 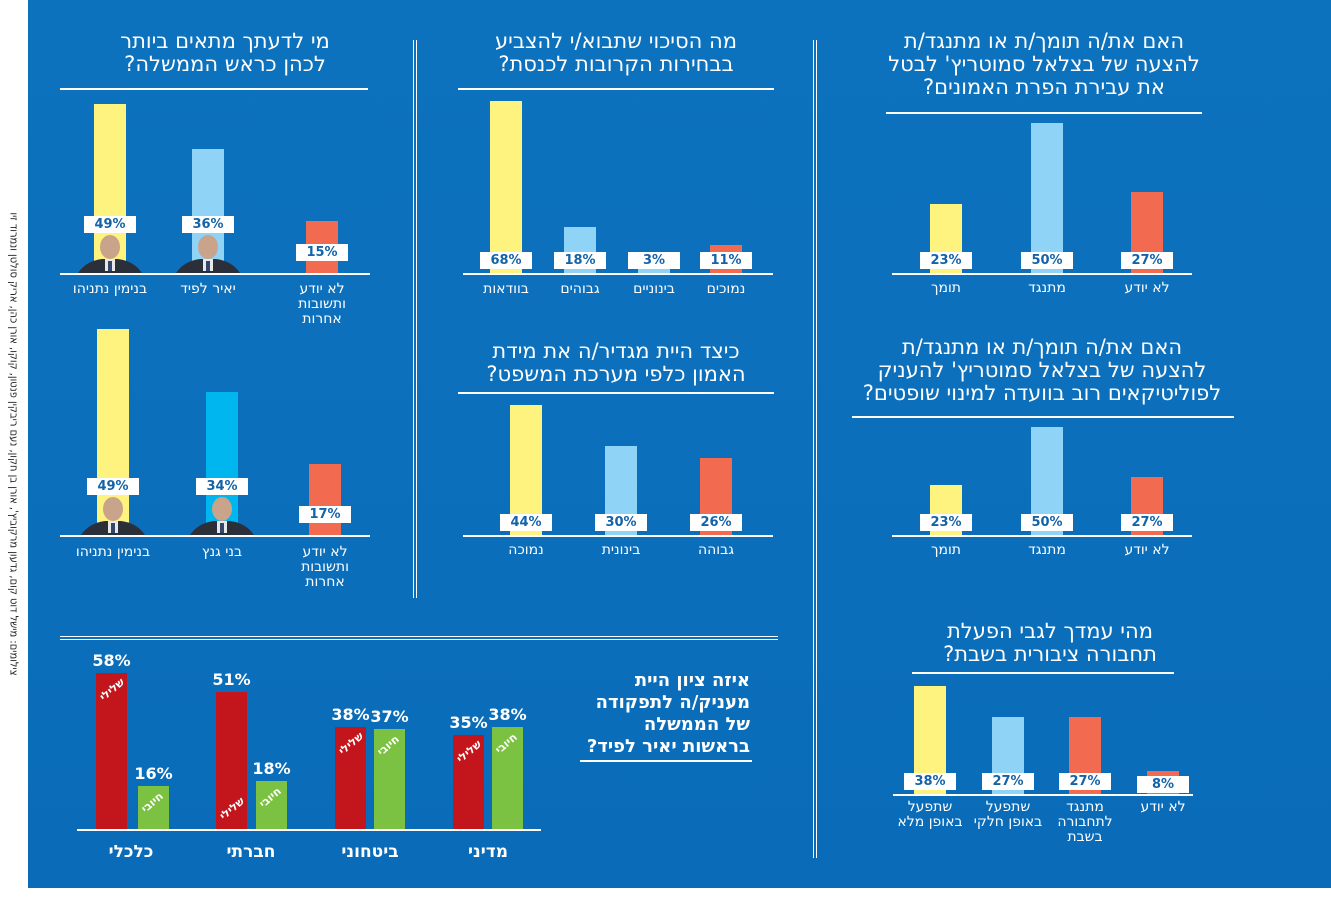 What do you see at coordinates (930, 814) in the screenshot?
I see `category-label: שתפעל באופן מלא` at bounding box center [930, 814].